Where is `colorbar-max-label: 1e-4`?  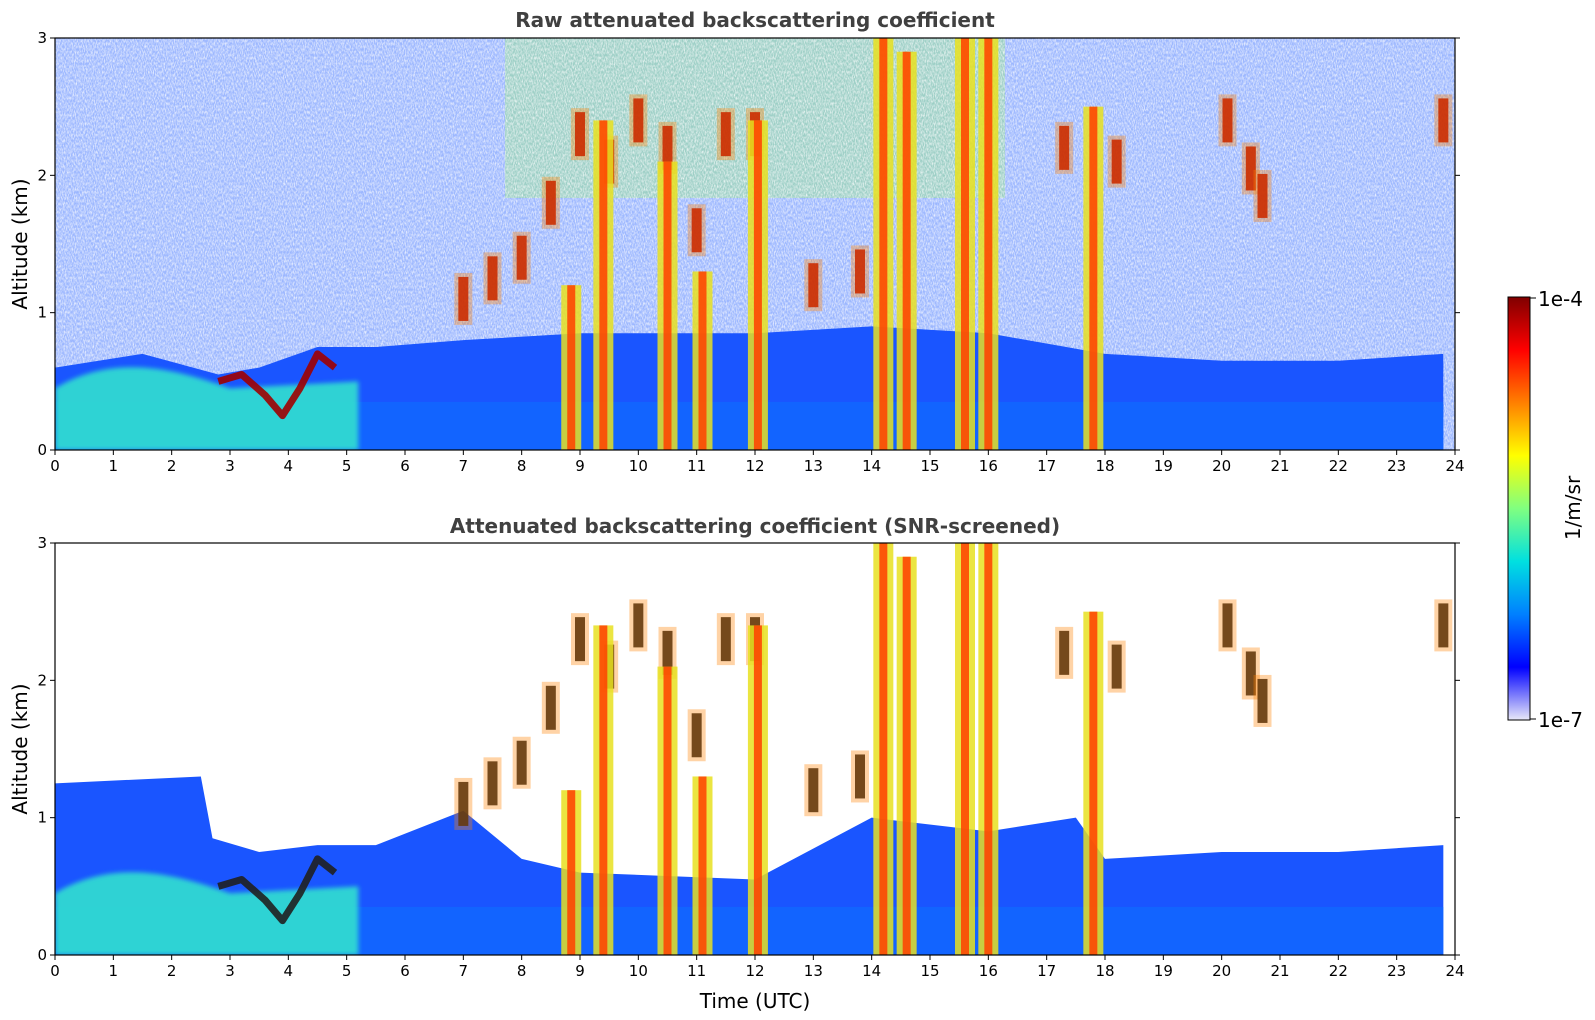 colorbar-max-label: 1e-4 is located at coordinates (1560, 299).